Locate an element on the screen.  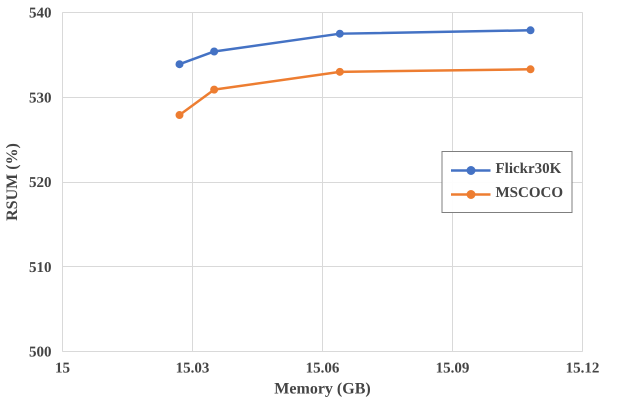
legend-label: MSCOCO is located at coordinates (529, 193).